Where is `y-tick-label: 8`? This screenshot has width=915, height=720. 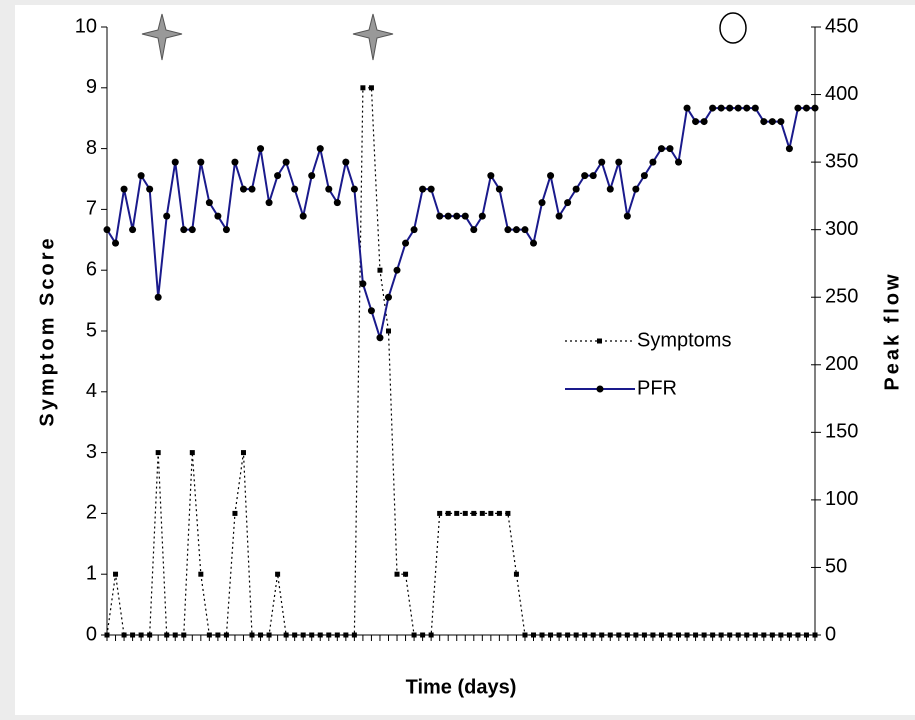
y-tick-label: 8 is located at coordinates (91, 148).